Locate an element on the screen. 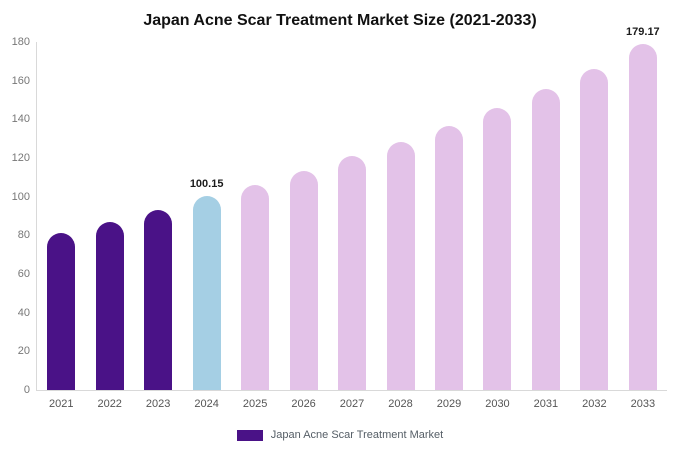  y-tick-label: 80 is located at coordinates (23, 235).